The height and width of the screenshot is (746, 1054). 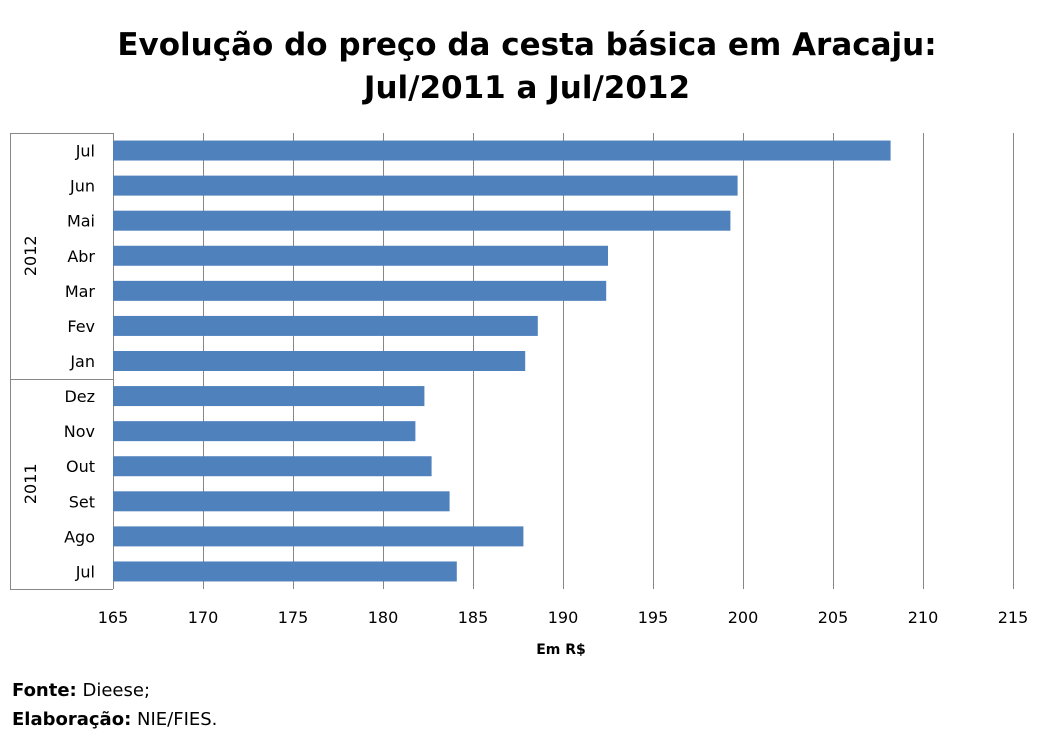 I want to click on x-tick-label-205: 205, so click(x=833, y=617).